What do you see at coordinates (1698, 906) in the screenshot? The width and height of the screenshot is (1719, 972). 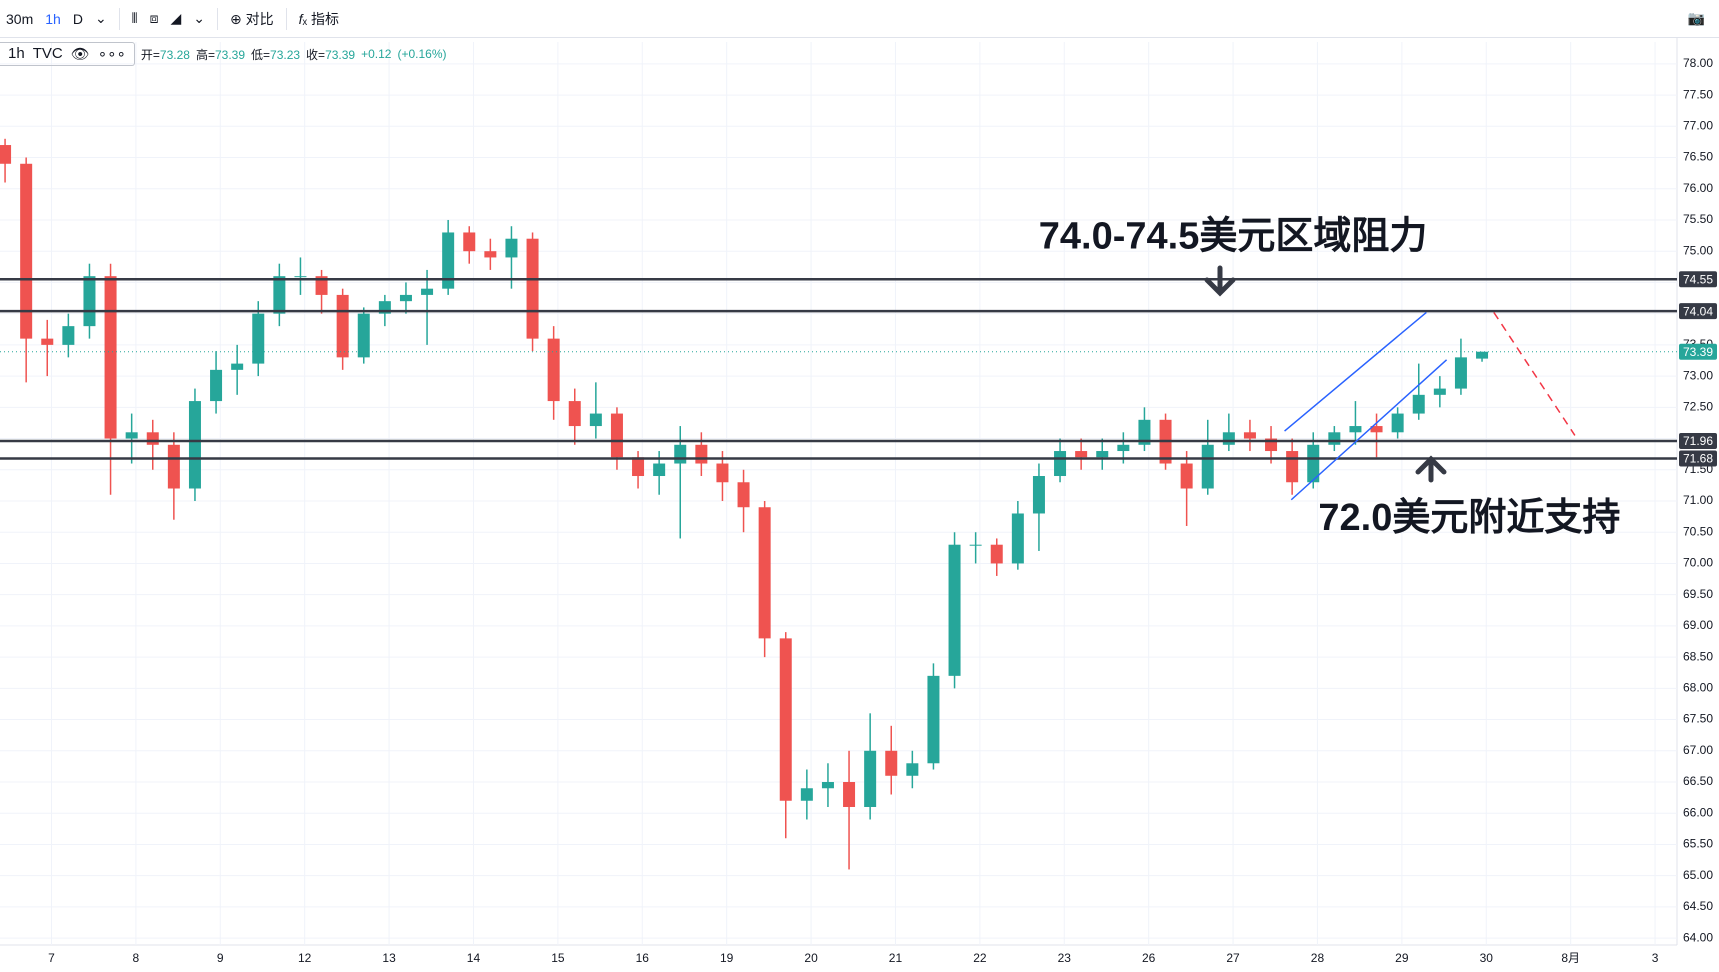 I see `y-tick-label: 64.50` at bounding box center [1698, 906].